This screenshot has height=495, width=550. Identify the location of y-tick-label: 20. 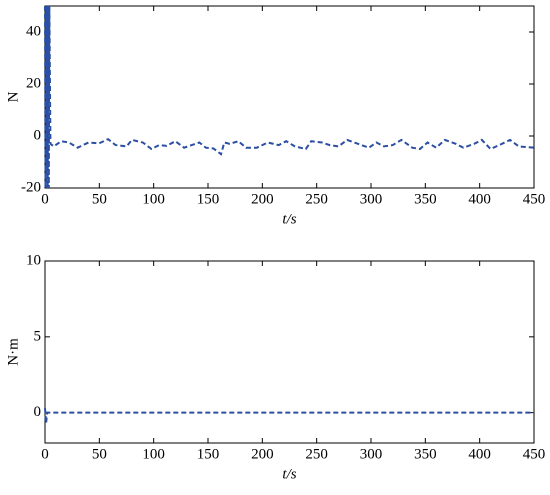
(33, 83).